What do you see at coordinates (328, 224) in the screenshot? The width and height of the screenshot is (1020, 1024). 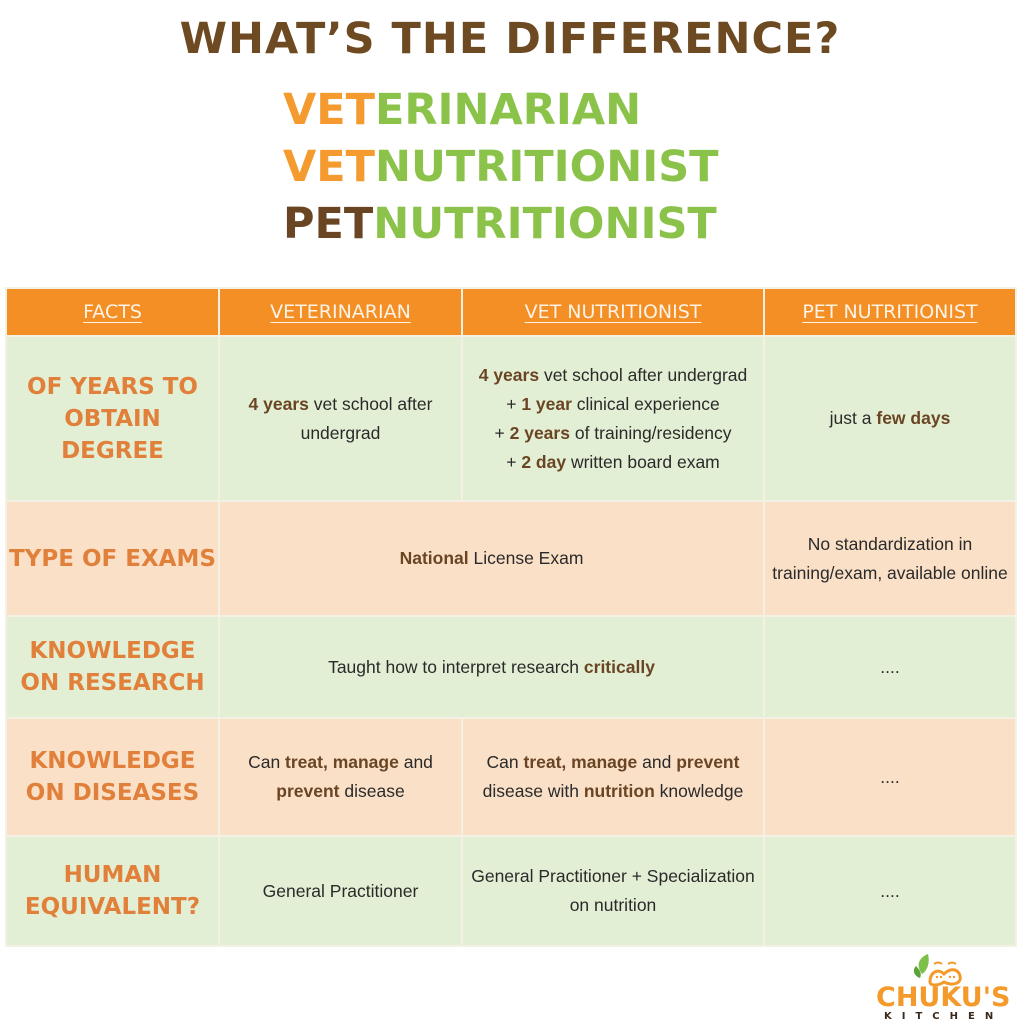 I see `term-prefix: PET` at bounding box center [328, 224].